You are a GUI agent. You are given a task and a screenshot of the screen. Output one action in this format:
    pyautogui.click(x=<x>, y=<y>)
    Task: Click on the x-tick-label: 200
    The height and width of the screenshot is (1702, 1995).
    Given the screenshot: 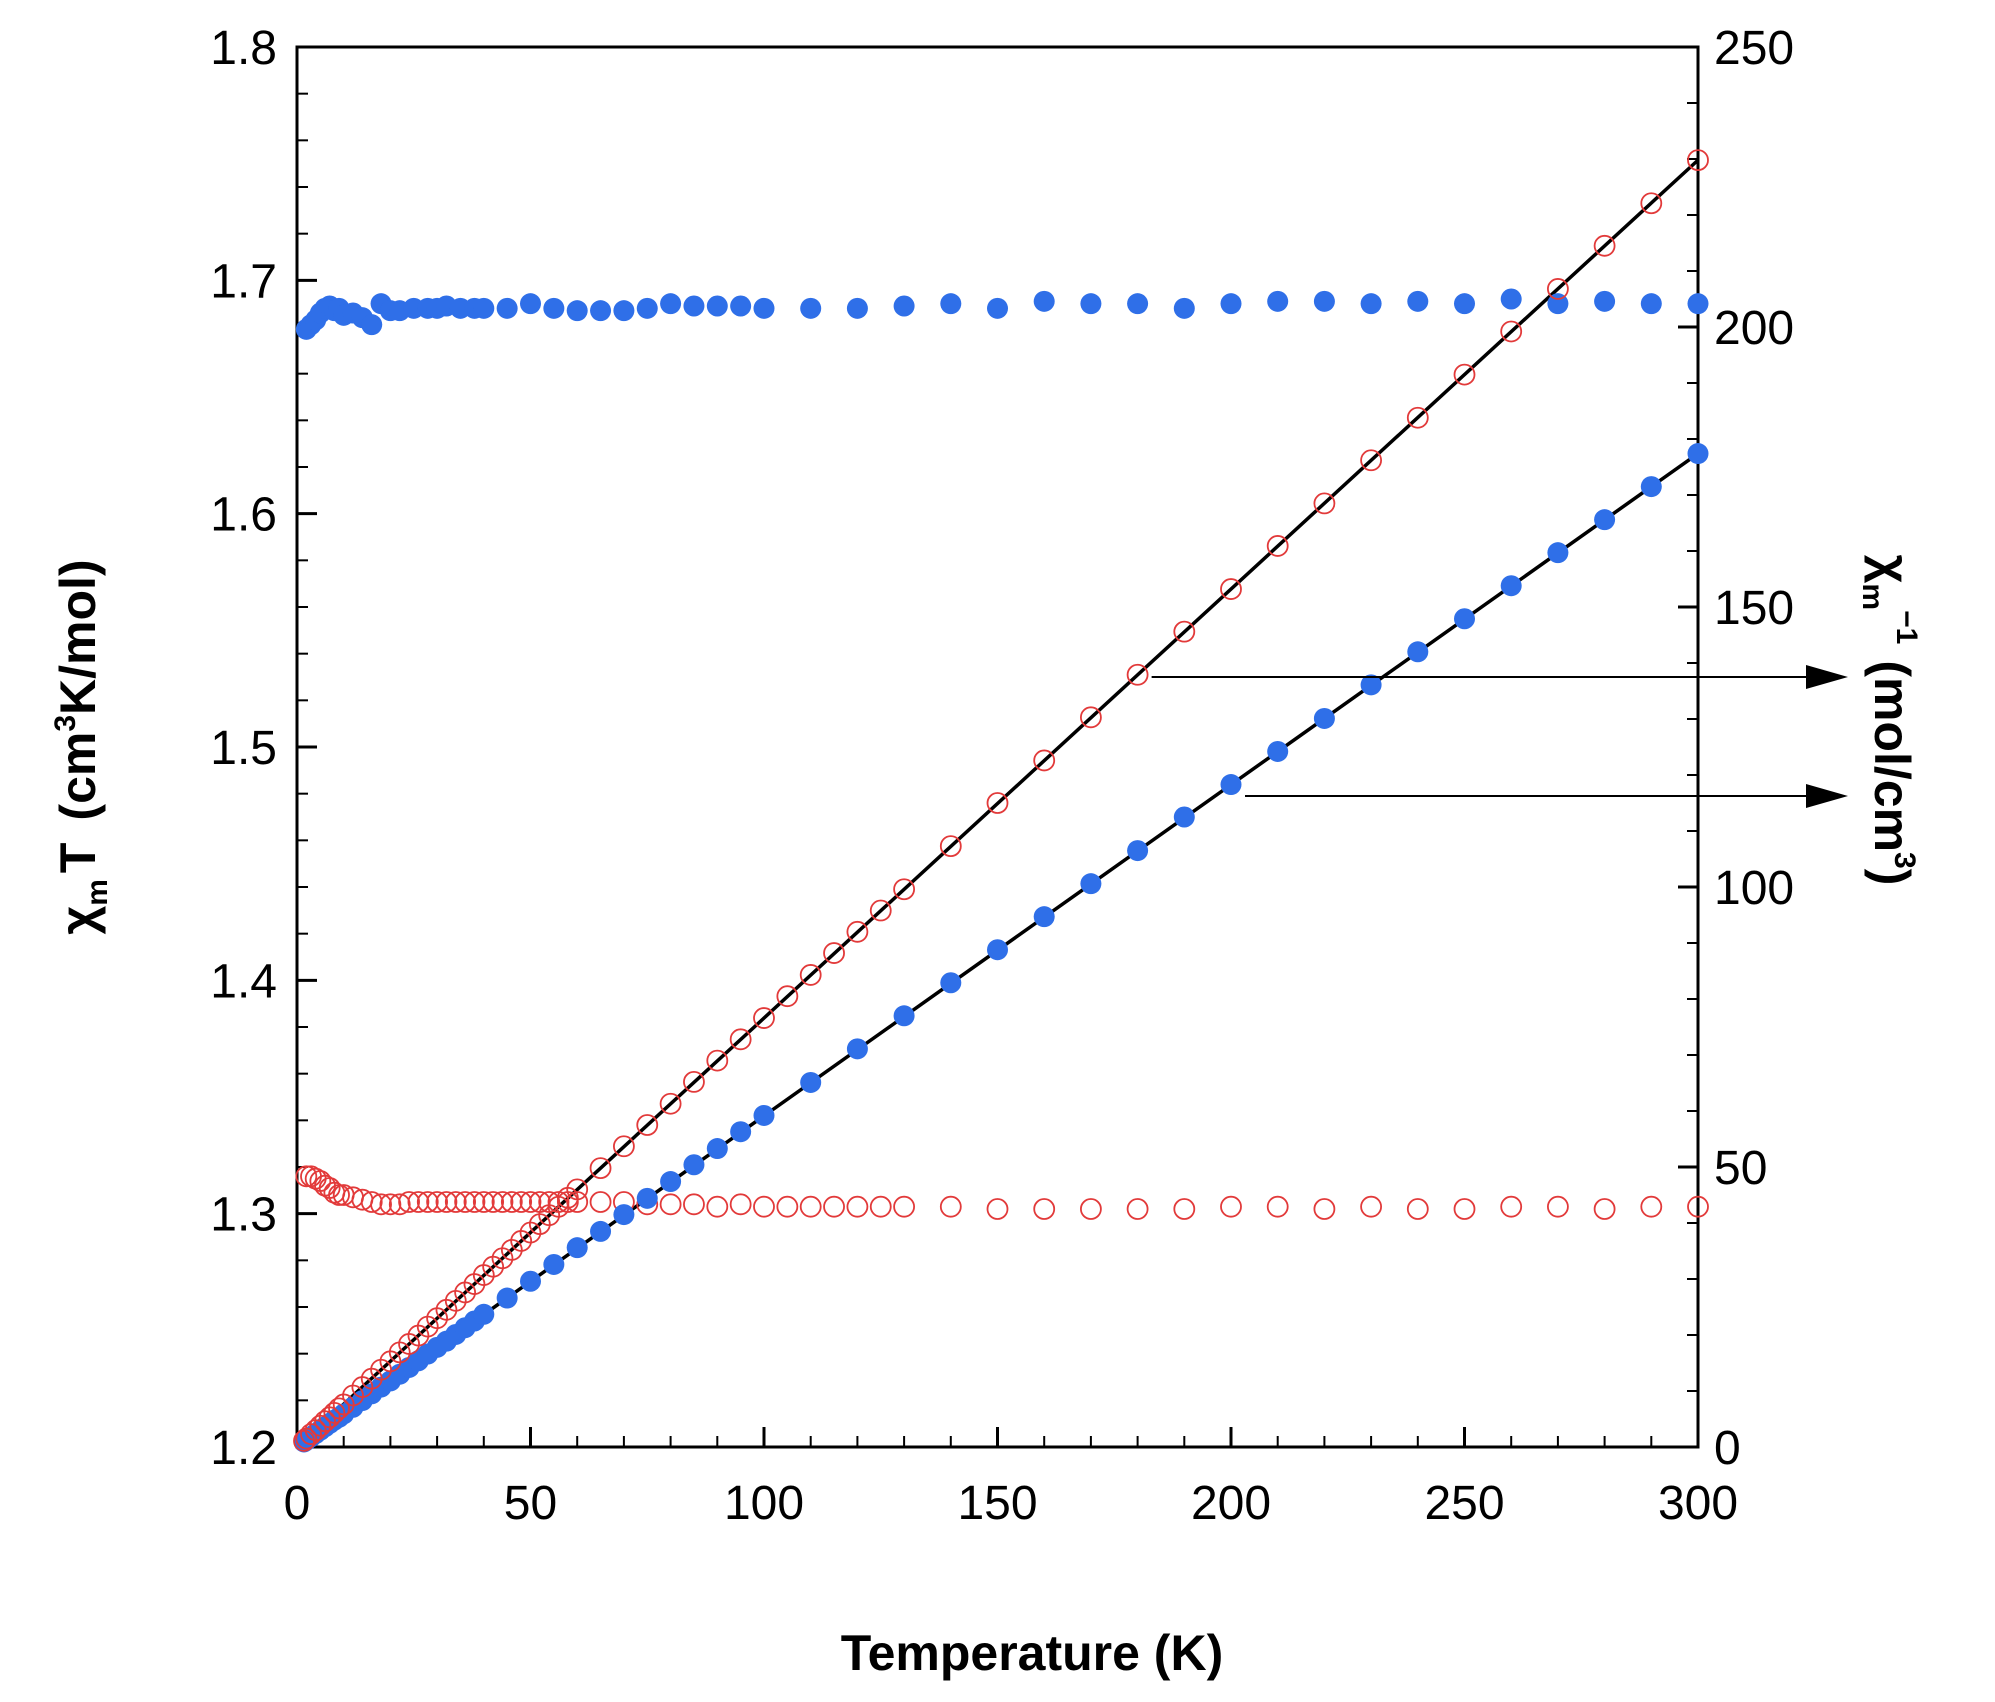 What is the action you would take?
    pyautogui.click(x=1231, y=1503)
    